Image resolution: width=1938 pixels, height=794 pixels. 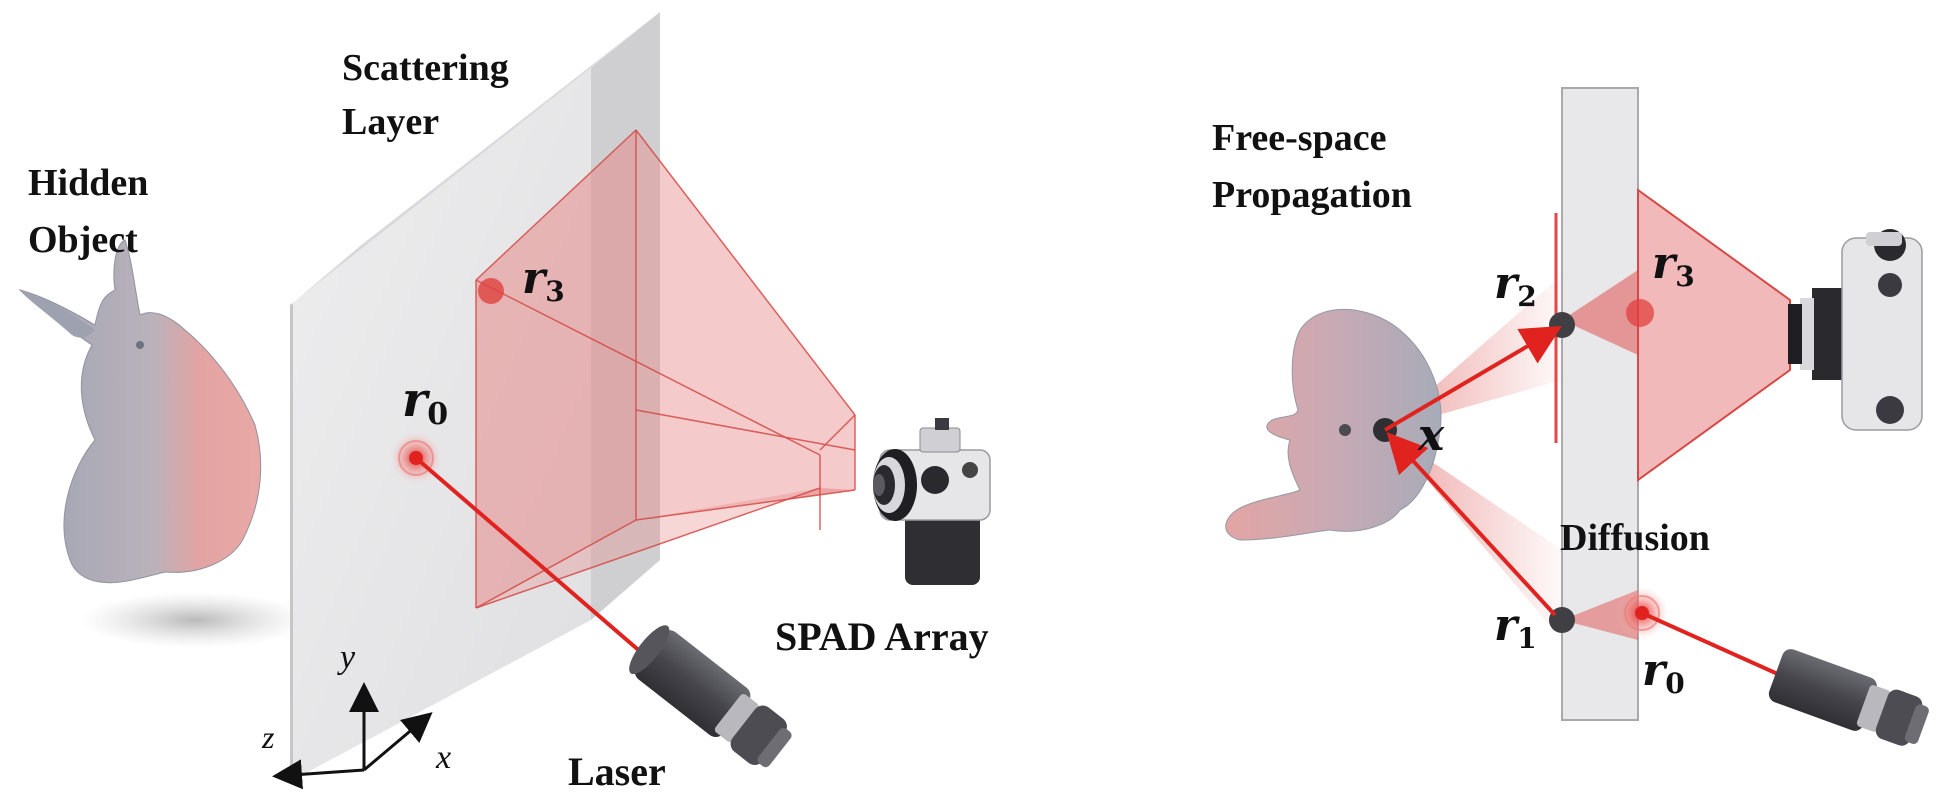 I want to click on math-r3-left-sub: 3, so click(x=554, y=291).